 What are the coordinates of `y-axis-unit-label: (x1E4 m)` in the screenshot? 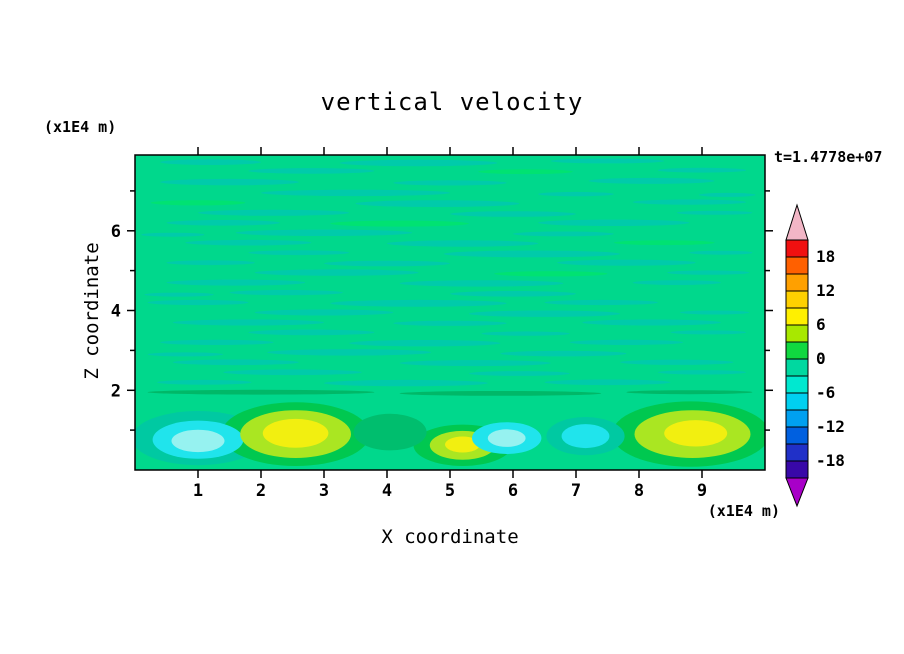 It's located at (80, 127).